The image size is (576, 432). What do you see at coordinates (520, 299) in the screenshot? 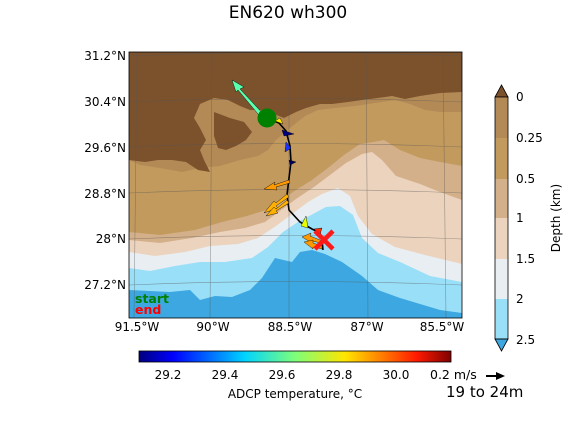
I see `depth-tick-label: 2` at bounding box center [520, 299].